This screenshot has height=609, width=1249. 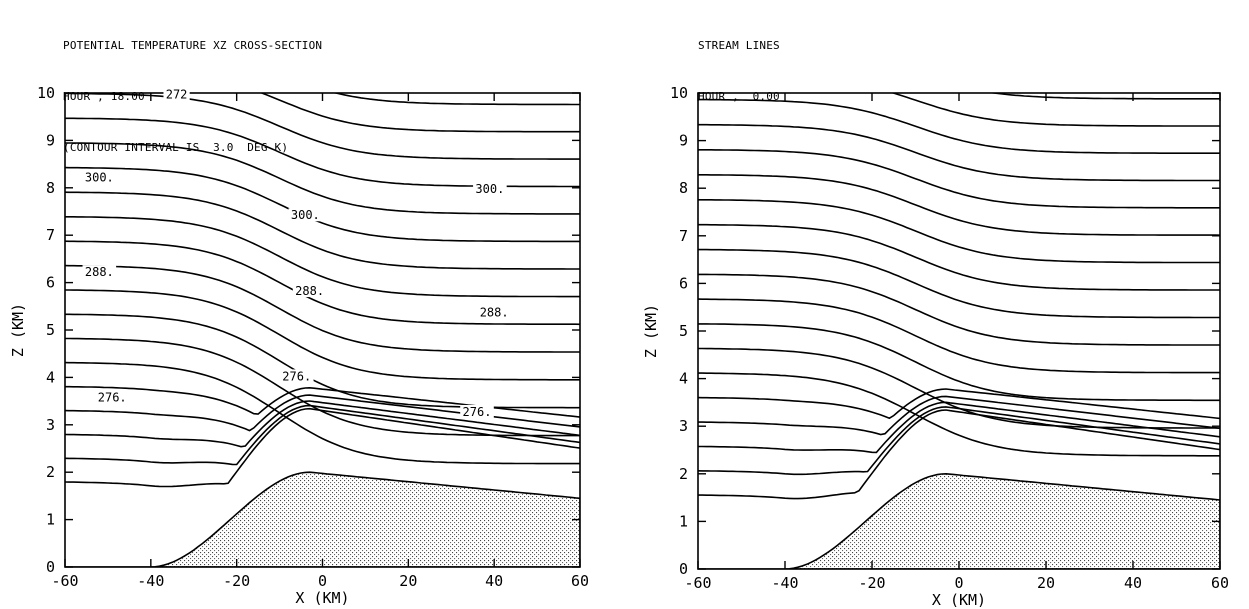 What do you see at coordinates (739, 45) in the screenshot?
I see `panel-right-title: STREAM LINES` at bounding box center [739, 45].